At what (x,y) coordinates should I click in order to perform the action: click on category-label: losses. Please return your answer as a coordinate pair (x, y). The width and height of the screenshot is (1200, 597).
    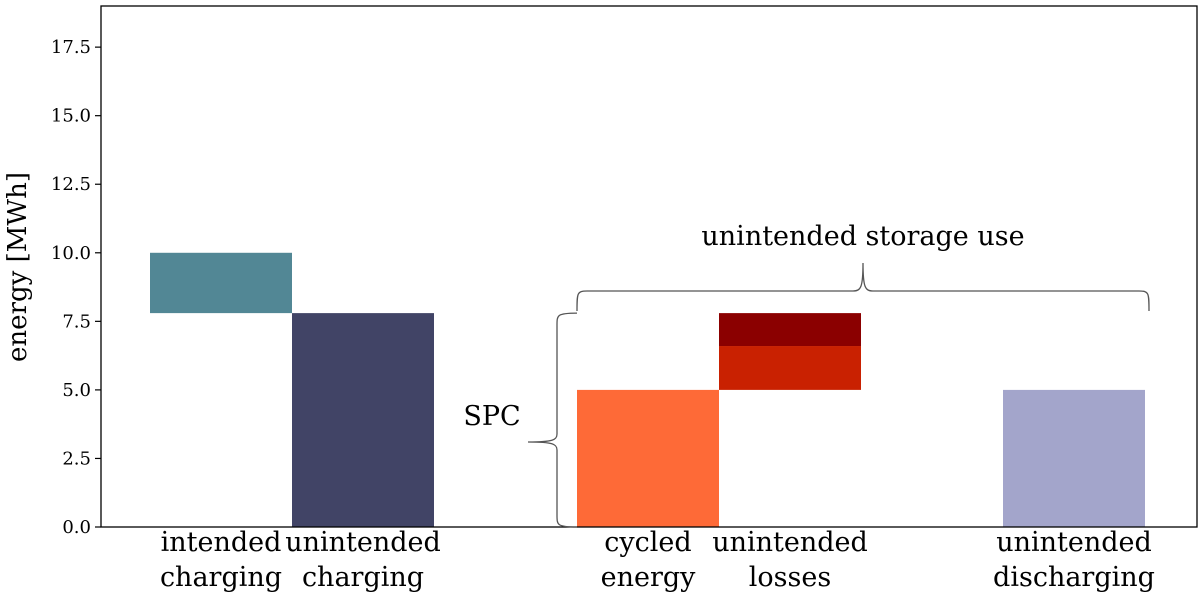
    Looking at the image, I should click on (790, 577).